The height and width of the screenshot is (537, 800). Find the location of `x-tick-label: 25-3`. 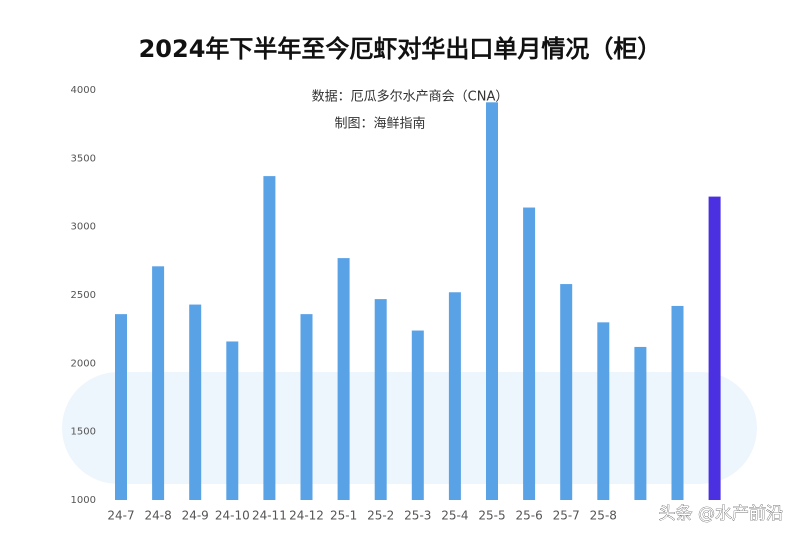

x-tick-label: 25-3 is located at coordinates (417, 516).